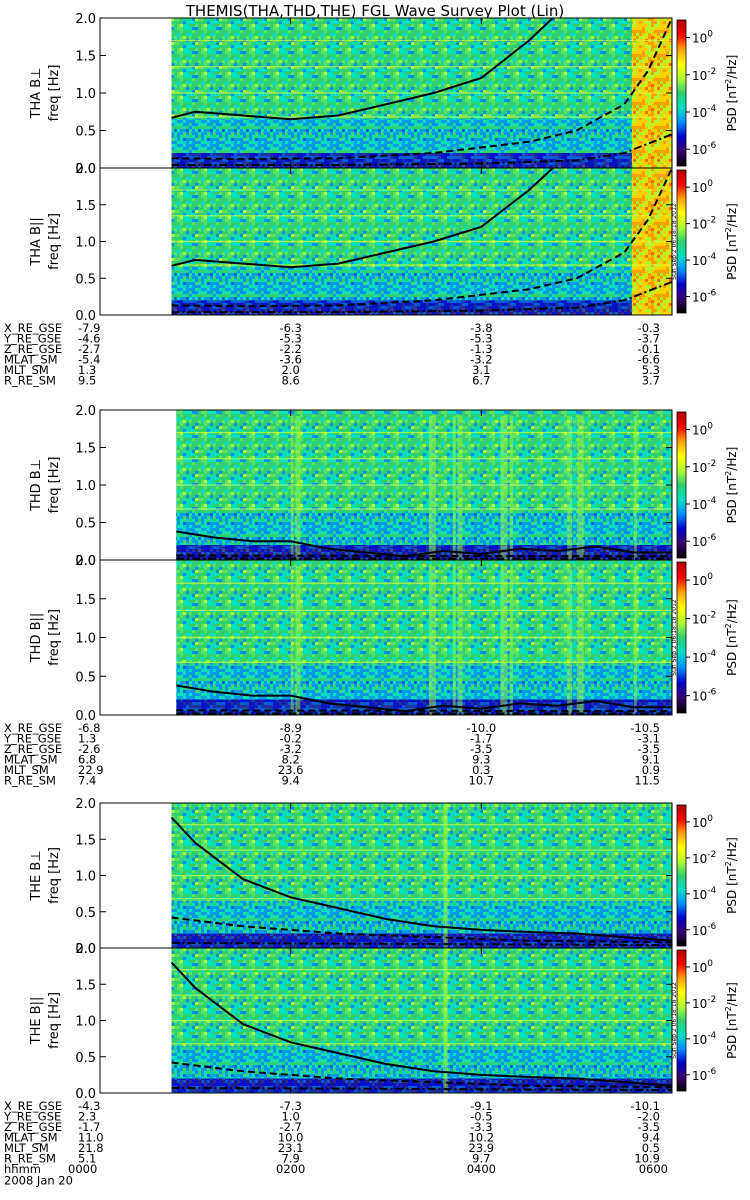 This screenshot has height=1200, width=750. I want to click on time-axis-tick-label: 0000, so click(82, 1169).